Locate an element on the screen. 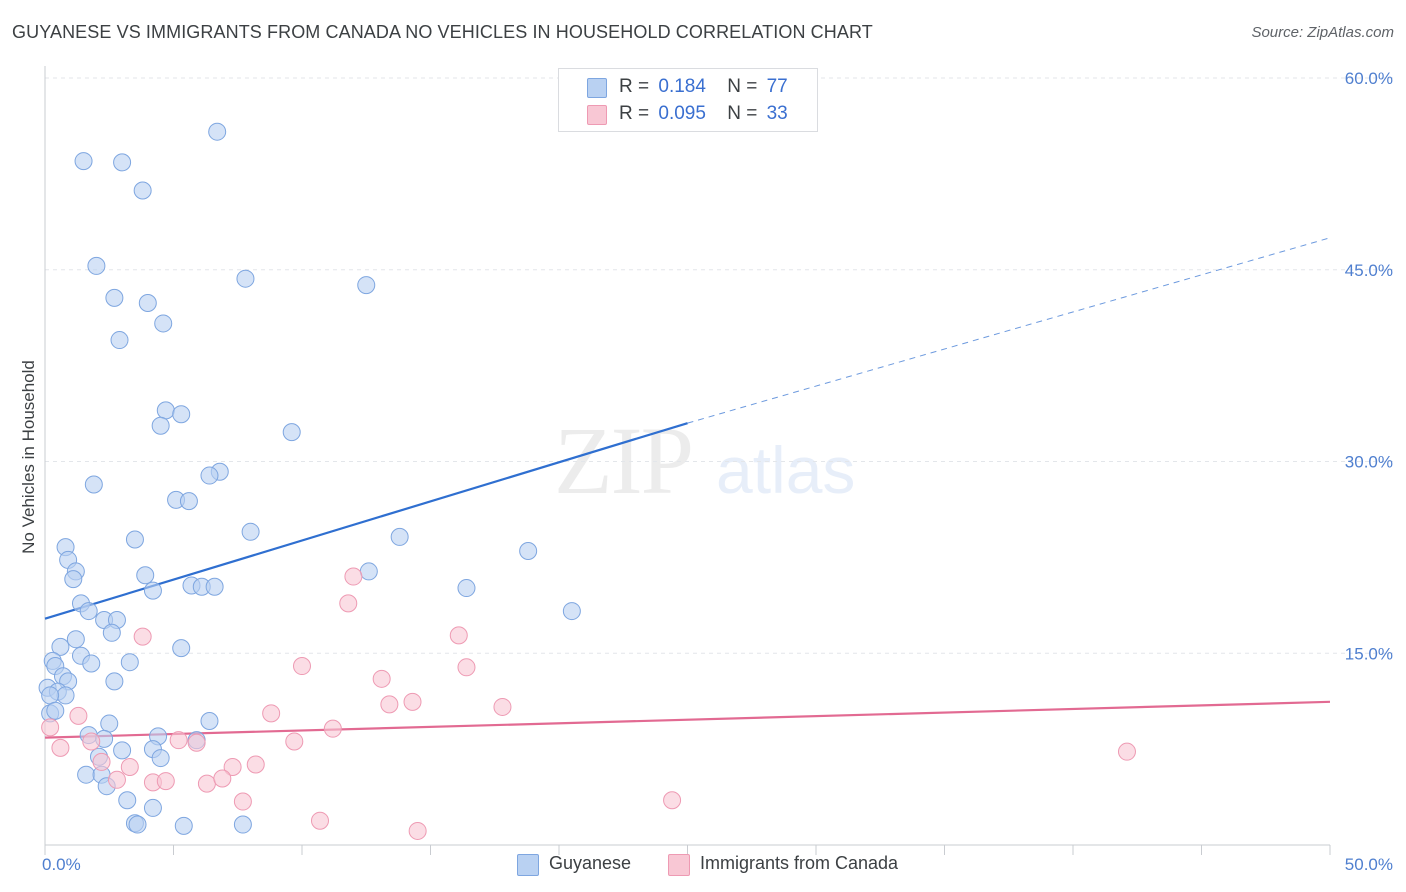 Image resolution: width=1406 pixels, height=892 pixels. legend-r-value: 0.184 is located at coordinates (682, 86).